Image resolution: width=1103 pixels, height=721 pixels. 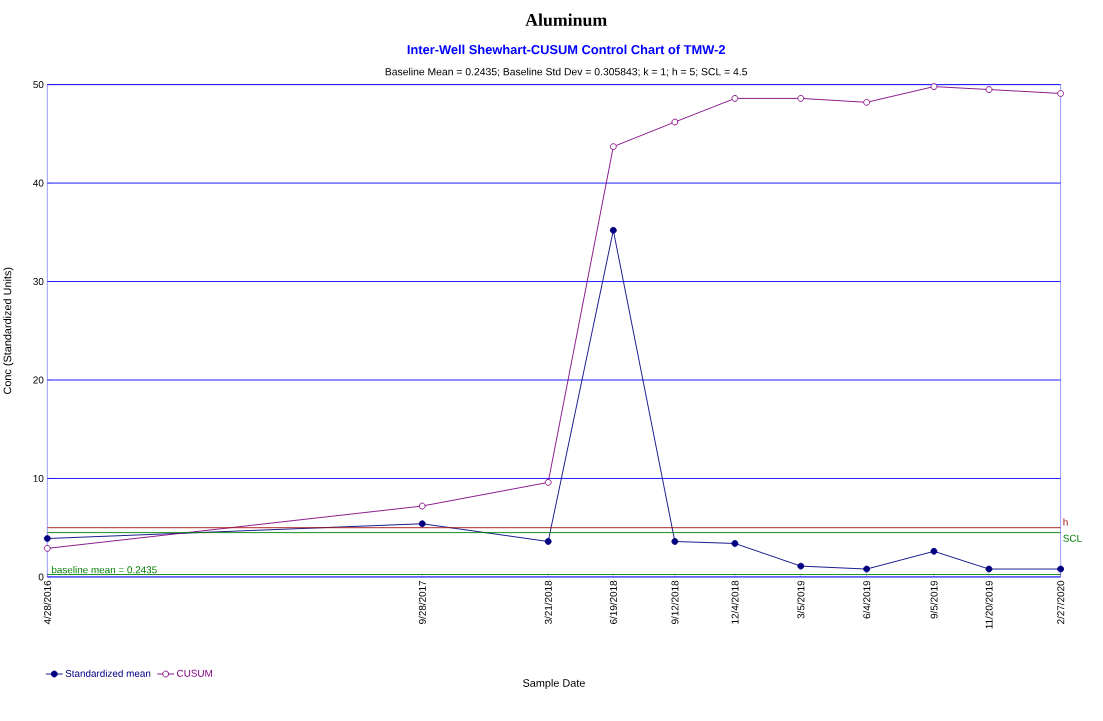 What do you see at coordinates (989, 605) in the screenshot?
I see `x-tick-label: 11/20/2019` at bounding box center [989, 605].